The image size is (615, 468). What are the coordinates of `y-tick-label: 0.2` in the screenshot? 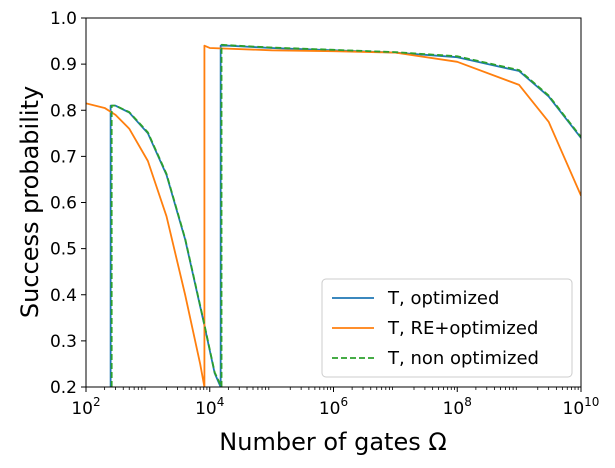 It's located at (63, 388).